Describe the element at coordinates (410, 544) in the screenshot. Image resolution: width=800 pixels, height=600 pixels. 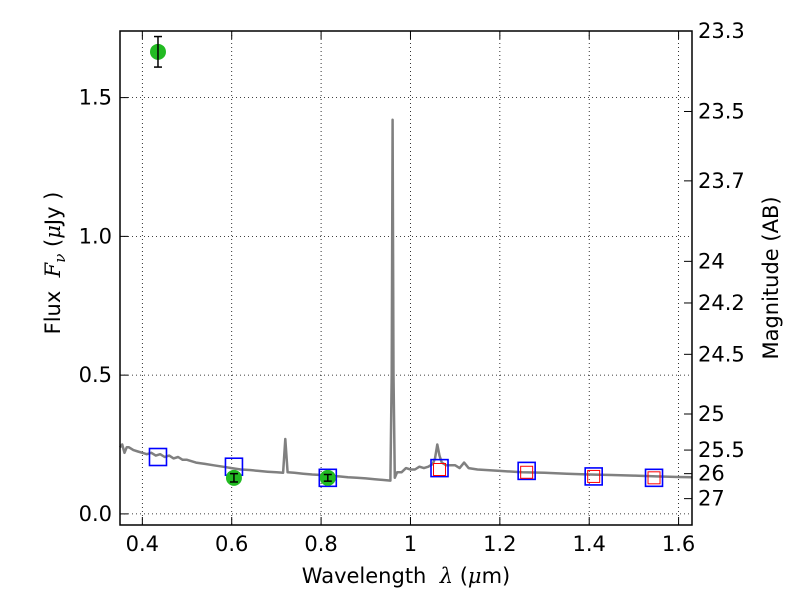
I see `x-tick-label: 1` at that location.